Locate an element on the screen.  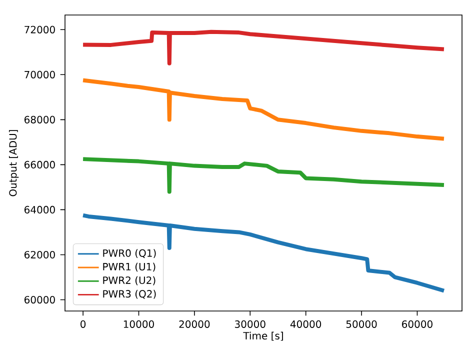
legend-label: PWR3 (Q2) is located at coordinates (129, 294).